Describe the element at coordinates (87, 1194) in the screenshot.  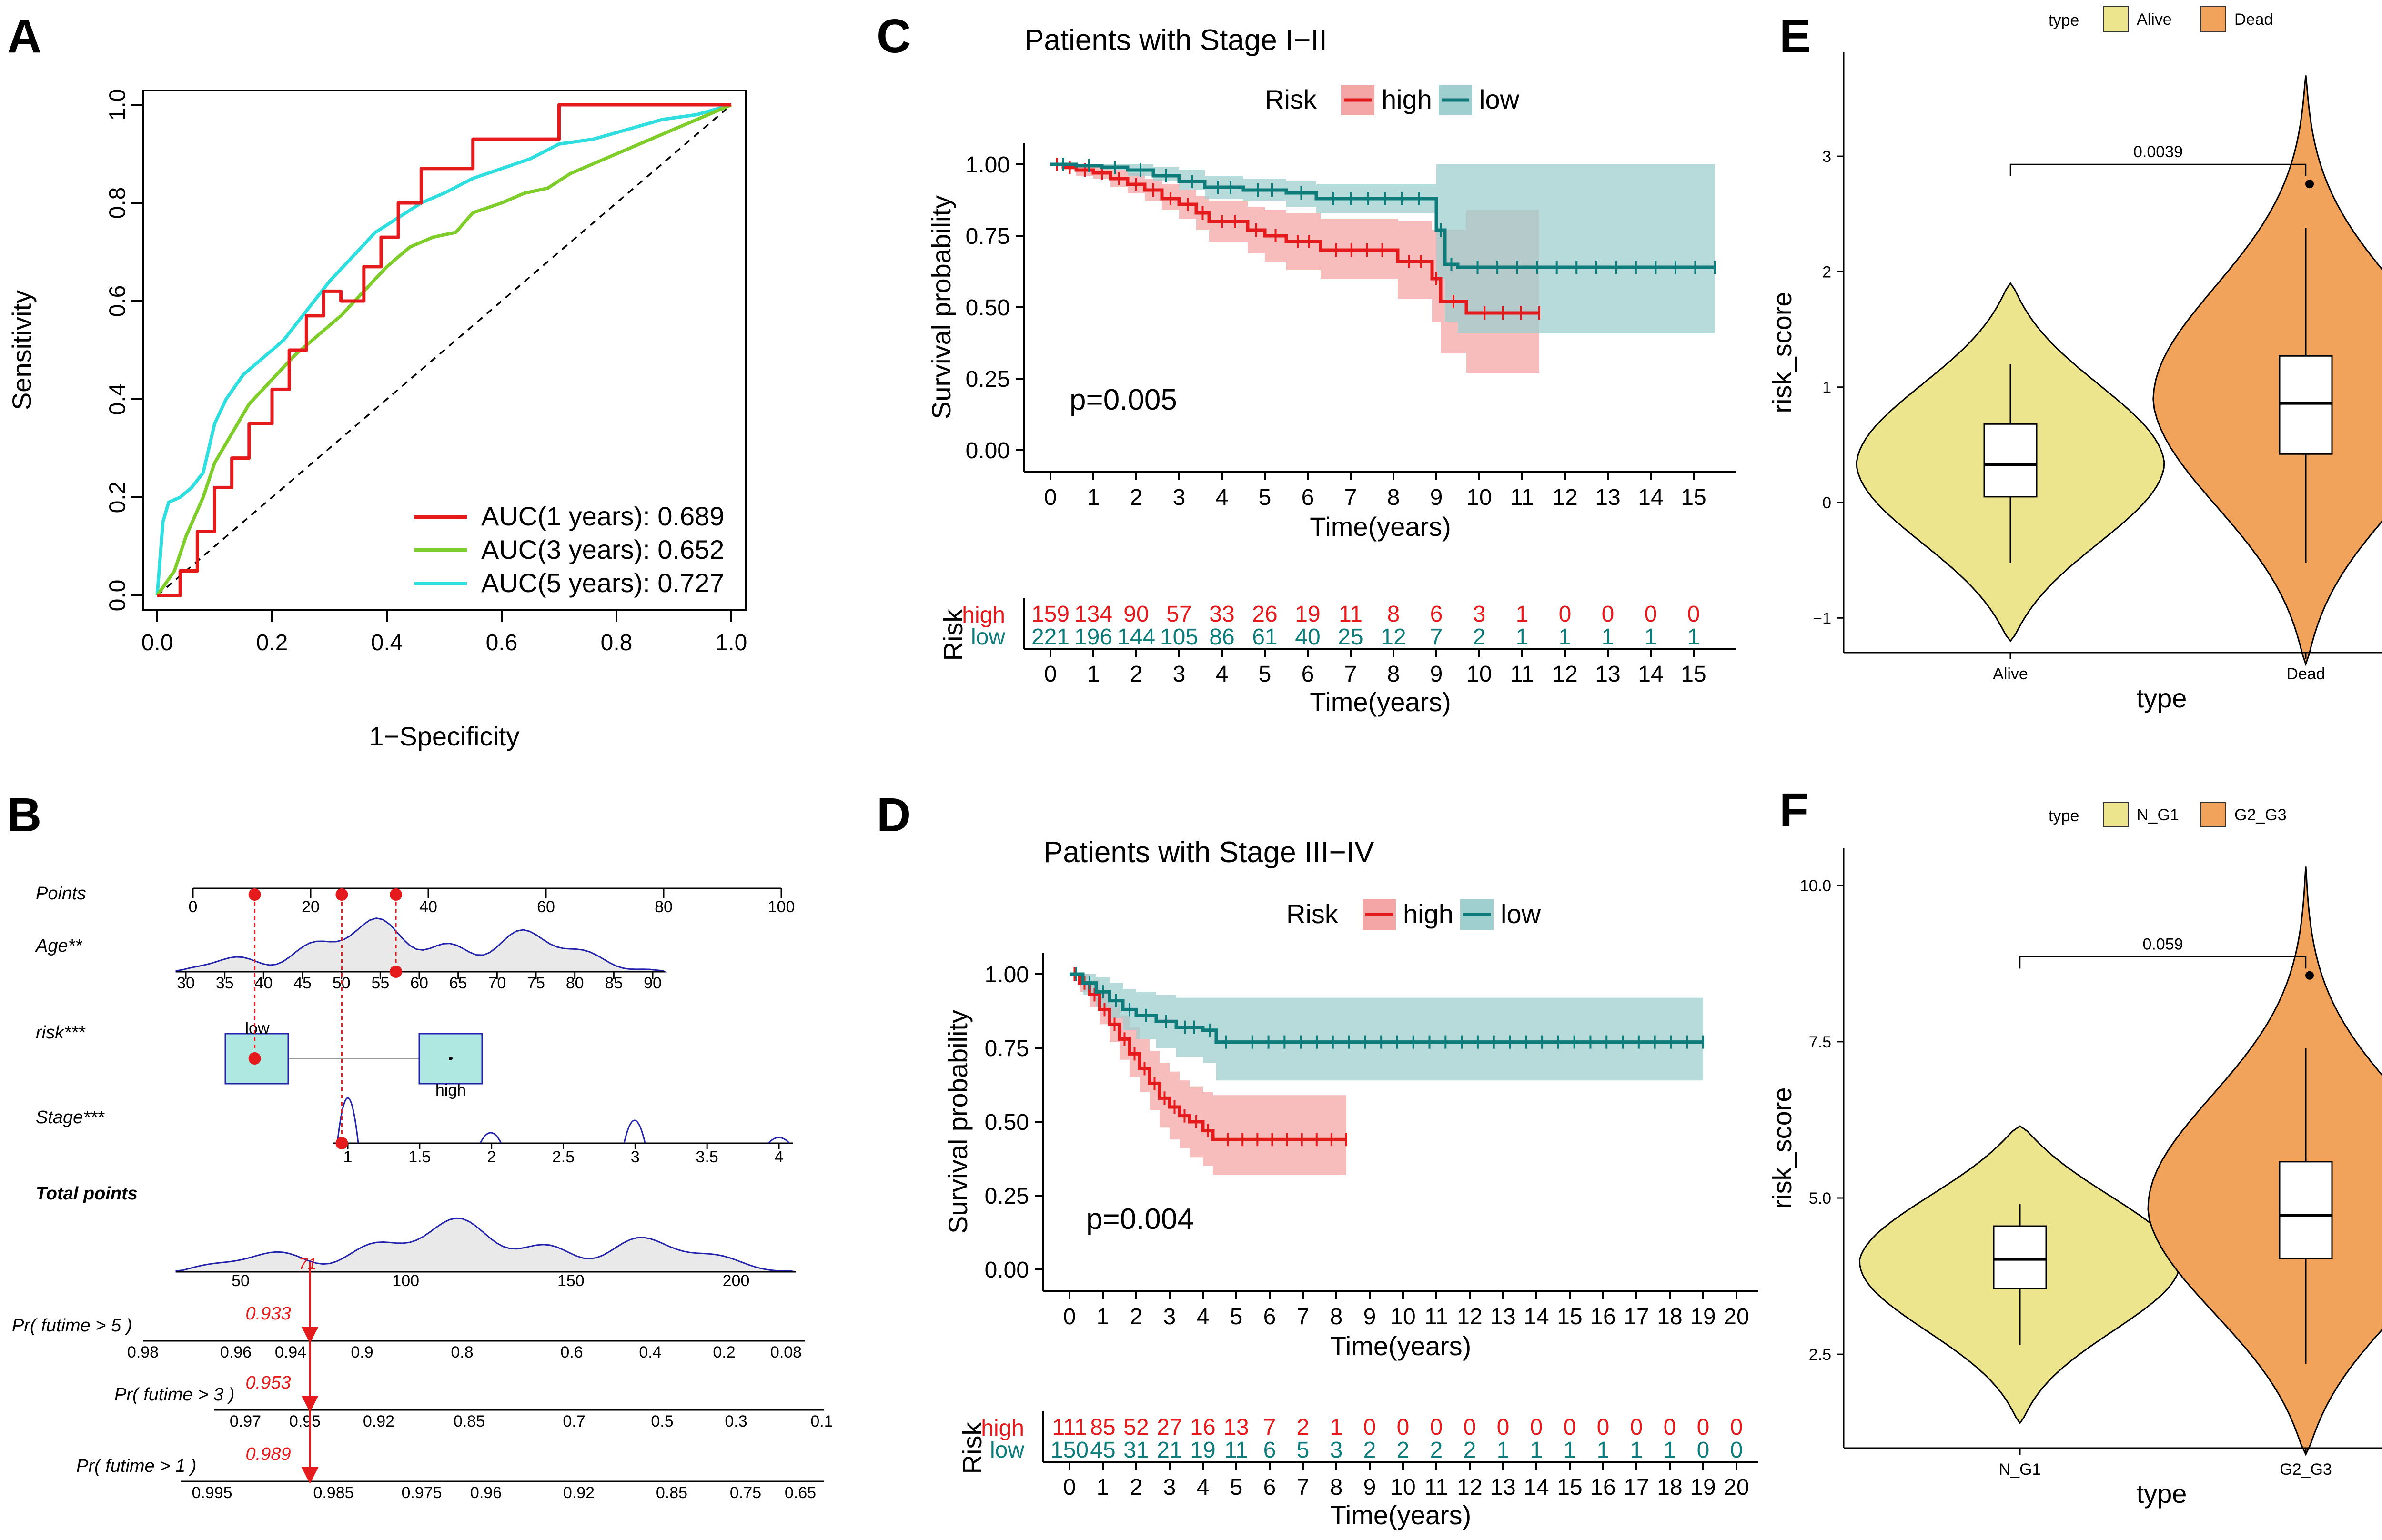
I see `nomogram-label-total-points: Total points` at that location.